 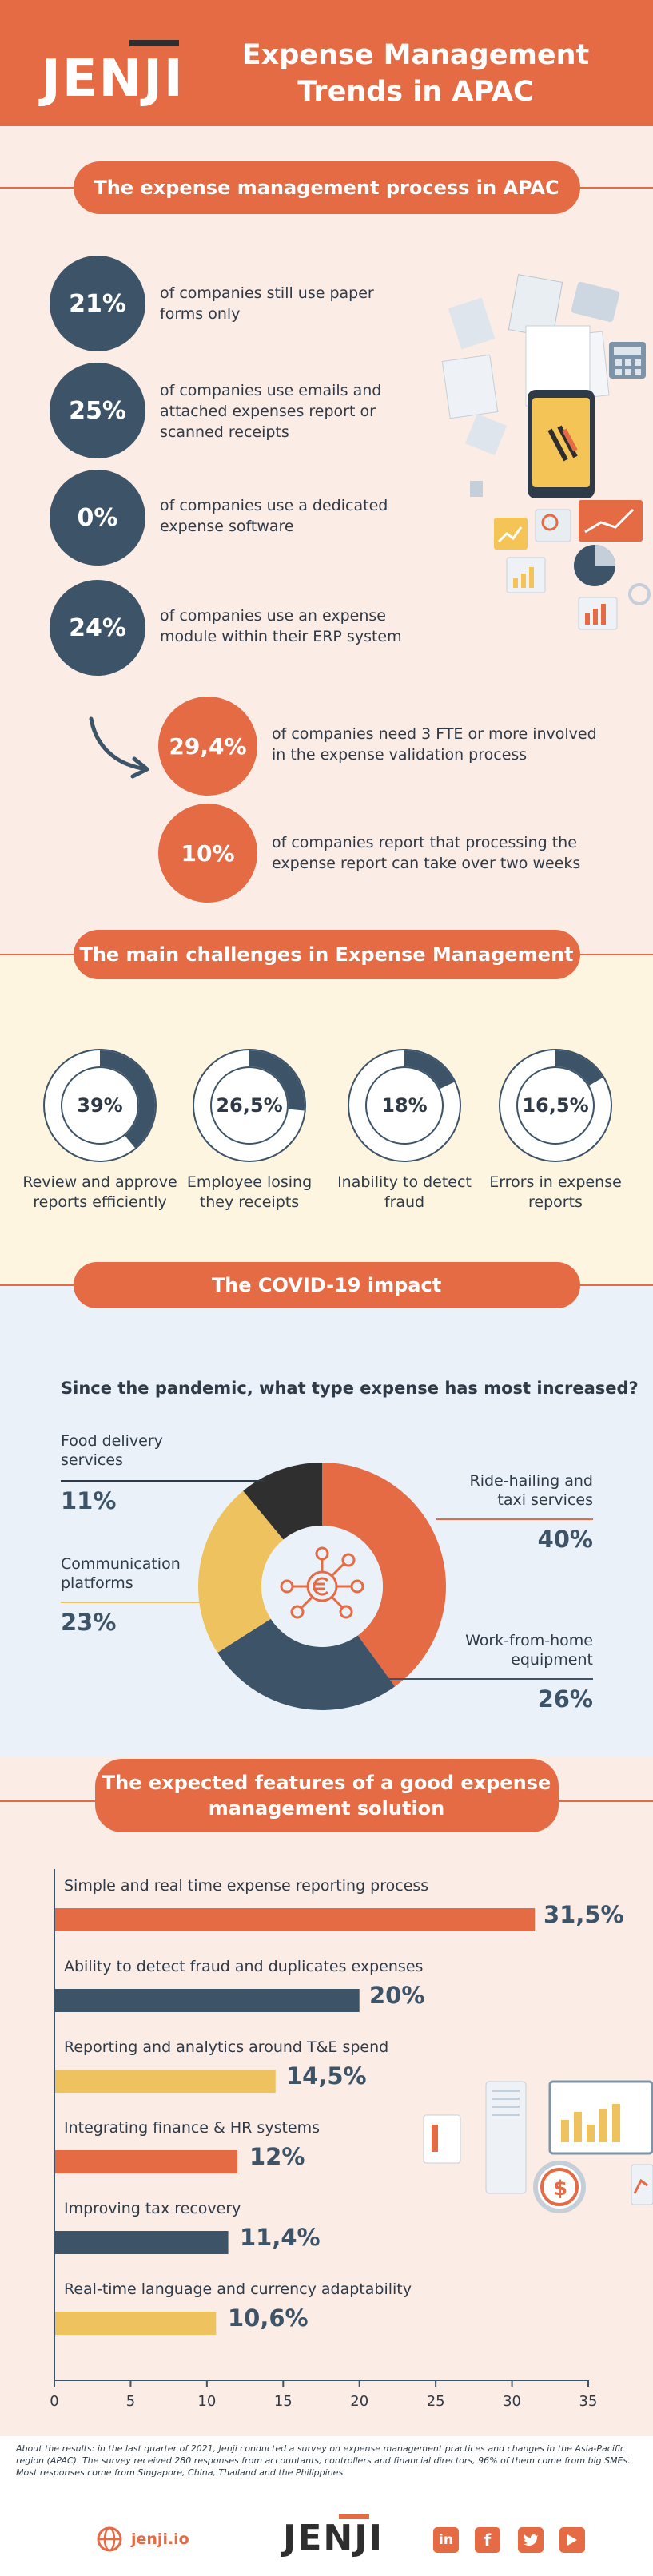 What do you see at coordinates (89, 1622) in the screenshot?
I see `covid-pct-communication: 23%` at bounding box center [89, 1622].